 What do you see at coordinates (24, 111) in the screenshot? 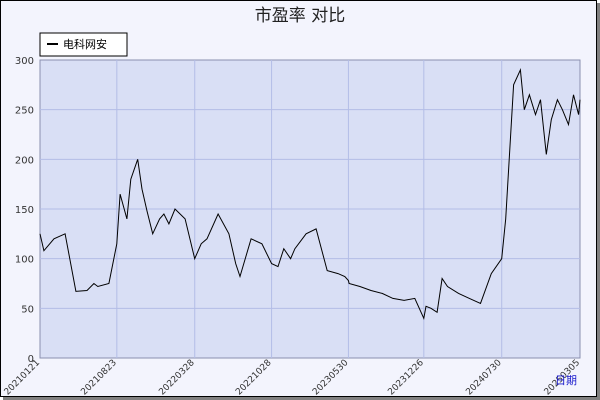
I see `y-tick-label: 250` at bounding box center [24, 111].